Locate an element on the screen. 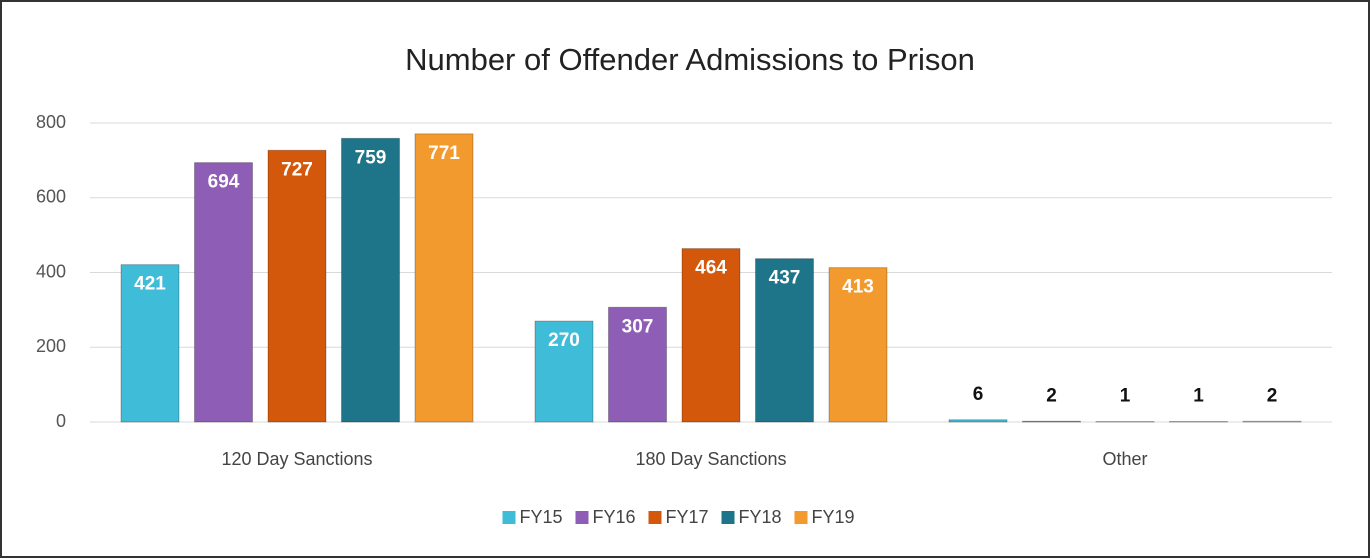 Image resolution: width=1370 pixels, height=558 pixels. data-label: 6 is located at coordinates (978, 394).